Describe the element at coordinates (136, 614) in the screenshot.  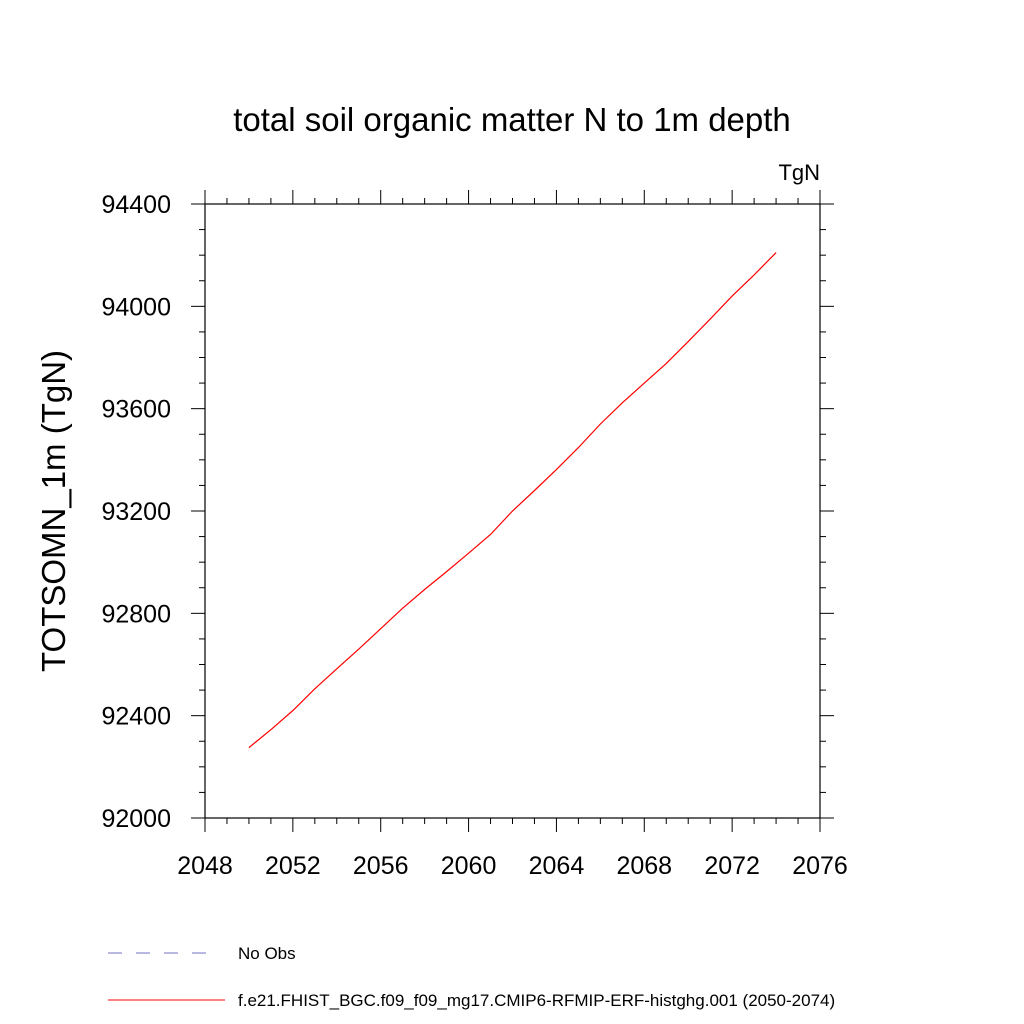
I see `y-tick-label: 92800` at that location.